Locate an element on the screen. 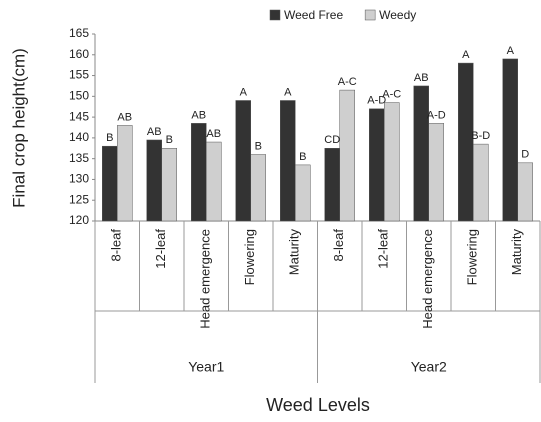  group-label: Year2 is located at coordinates (429, 367).